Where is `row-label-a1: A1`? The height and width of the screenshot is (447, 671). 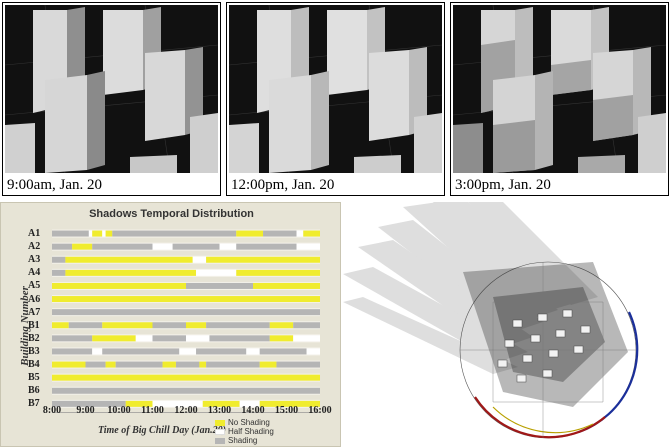
row-label-a1: A1 is located at coordinates (34, 233).